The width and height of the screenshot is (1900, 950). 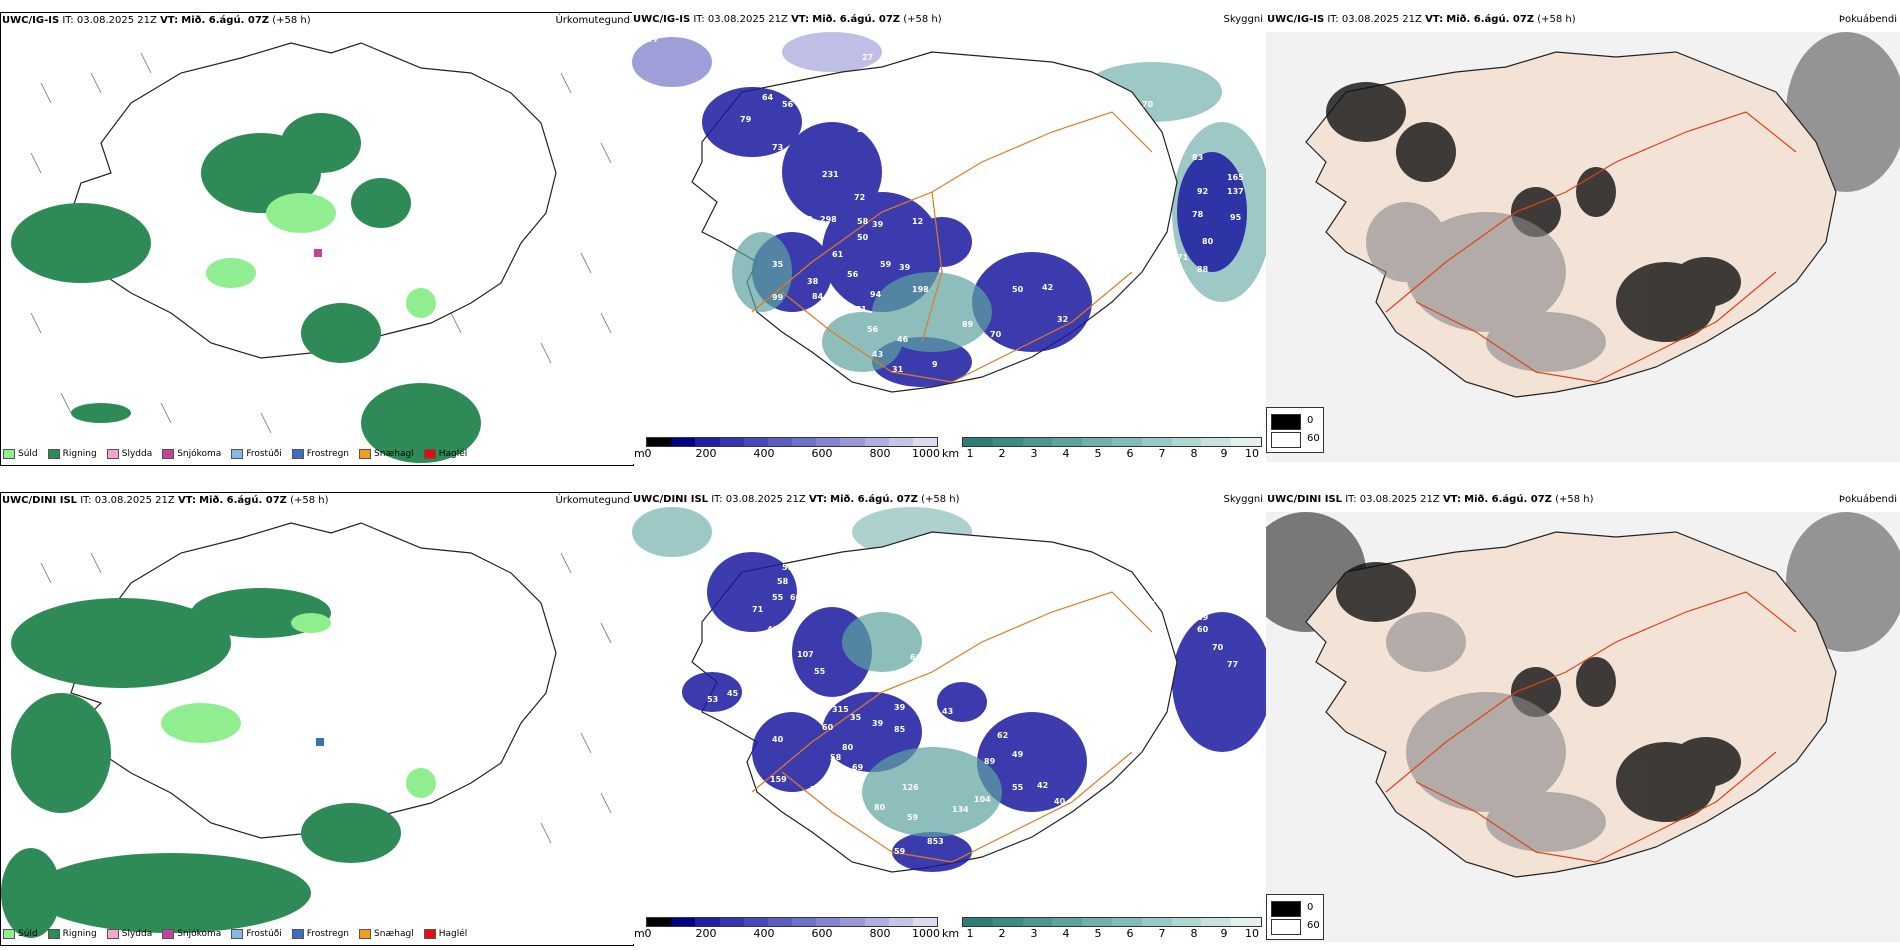 I want to click on cloud-base-label: 171, so click(x=858, y=309).